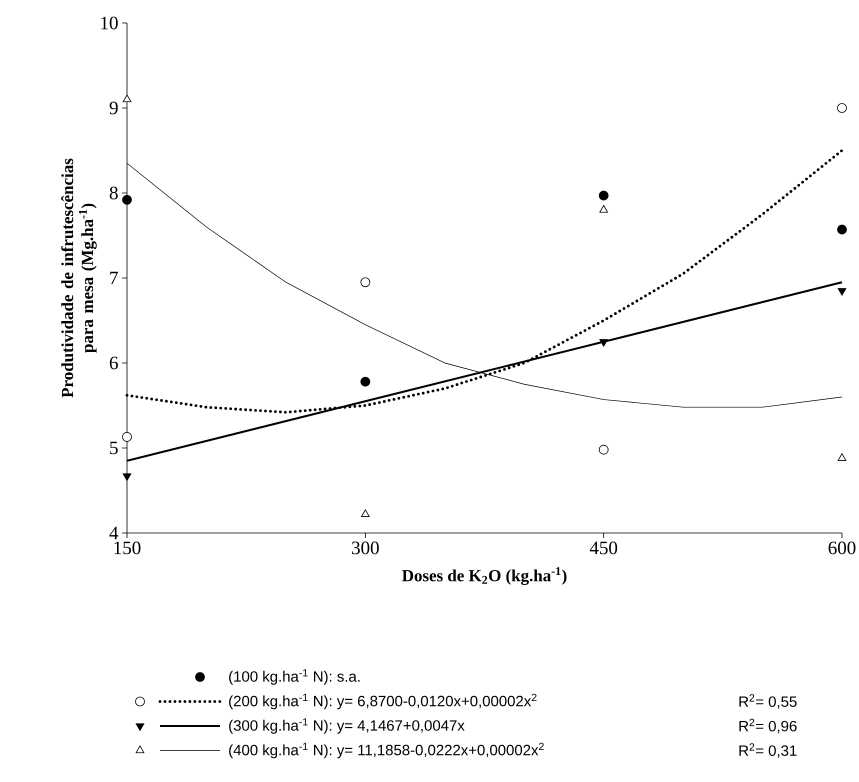  Describe the element at coordinates (365, 548) in the screenshot. I see `x-tick-label: 300` at that location.